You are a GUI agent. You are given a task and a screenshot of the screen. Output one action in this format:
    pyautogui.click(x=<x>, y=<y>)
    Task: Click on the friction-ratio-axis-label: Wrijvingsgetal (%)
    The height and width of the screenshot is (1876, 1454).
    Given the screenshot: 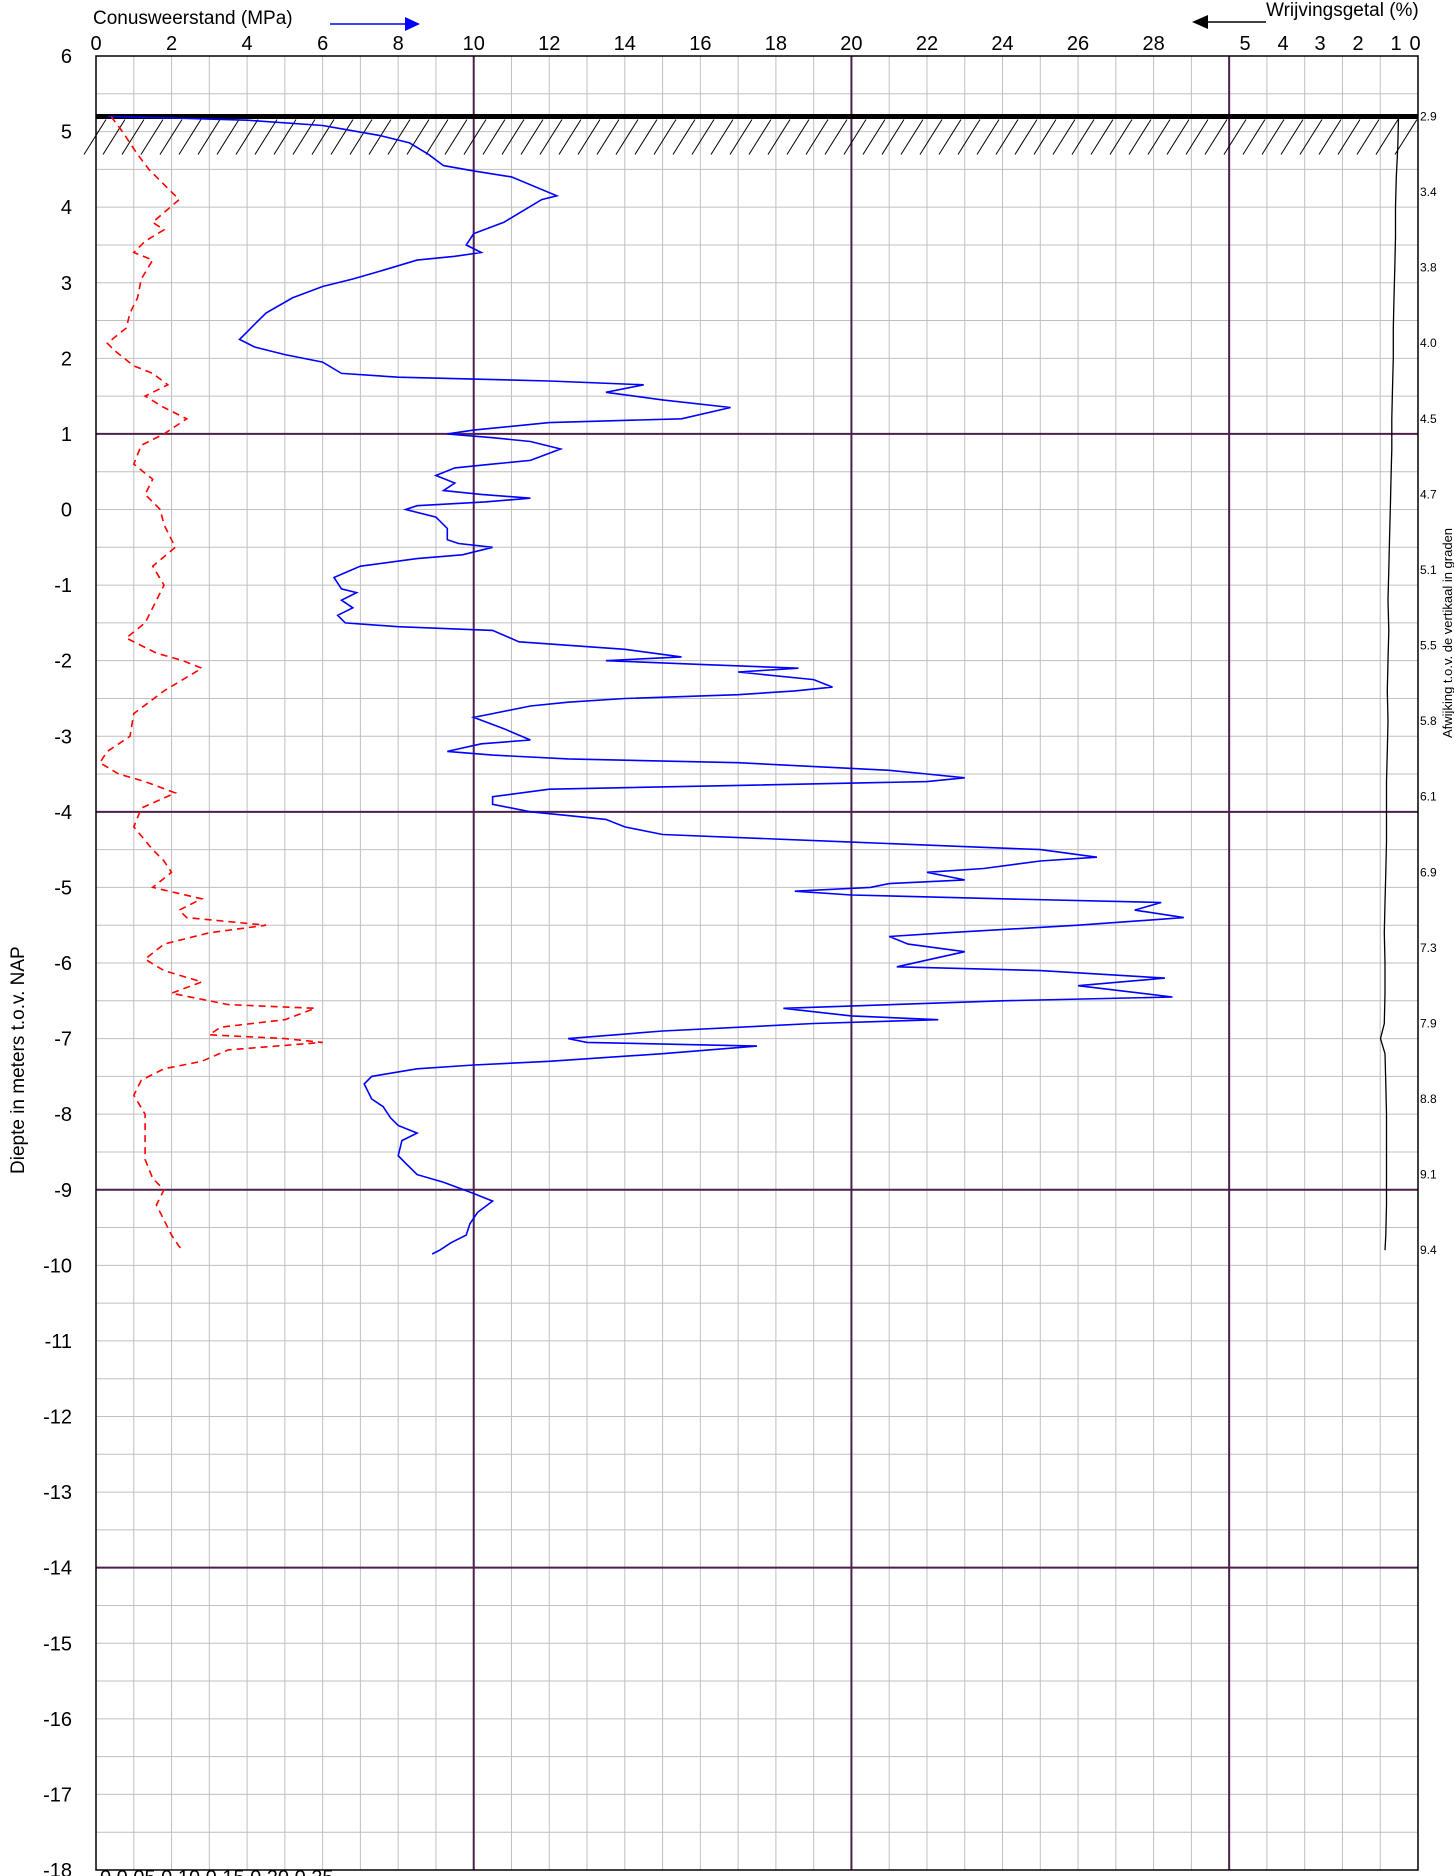 What is the action you would take?
    pyautogui.click(x=1342, y=10)
    